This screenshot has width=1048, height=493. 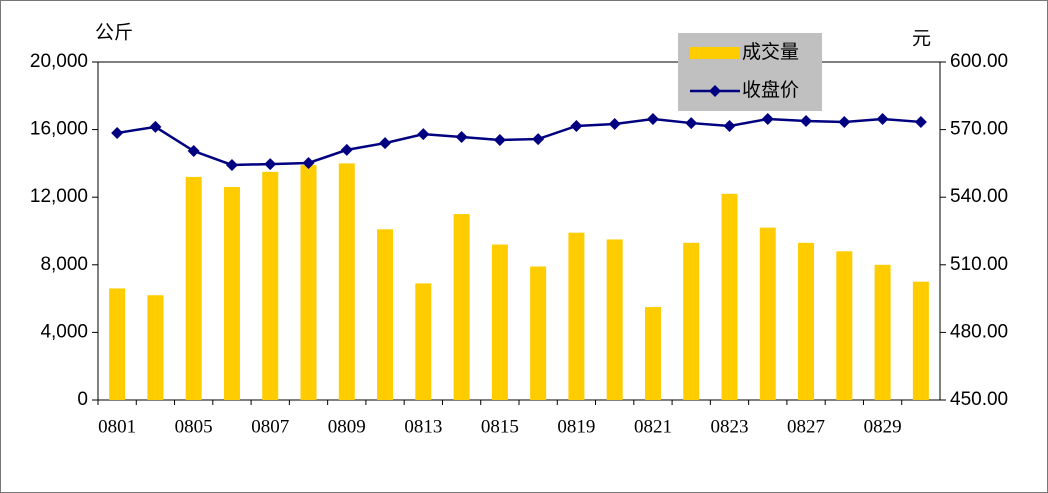 I want to click on y-tick-label: 8,000, so click(x=64, y=264).